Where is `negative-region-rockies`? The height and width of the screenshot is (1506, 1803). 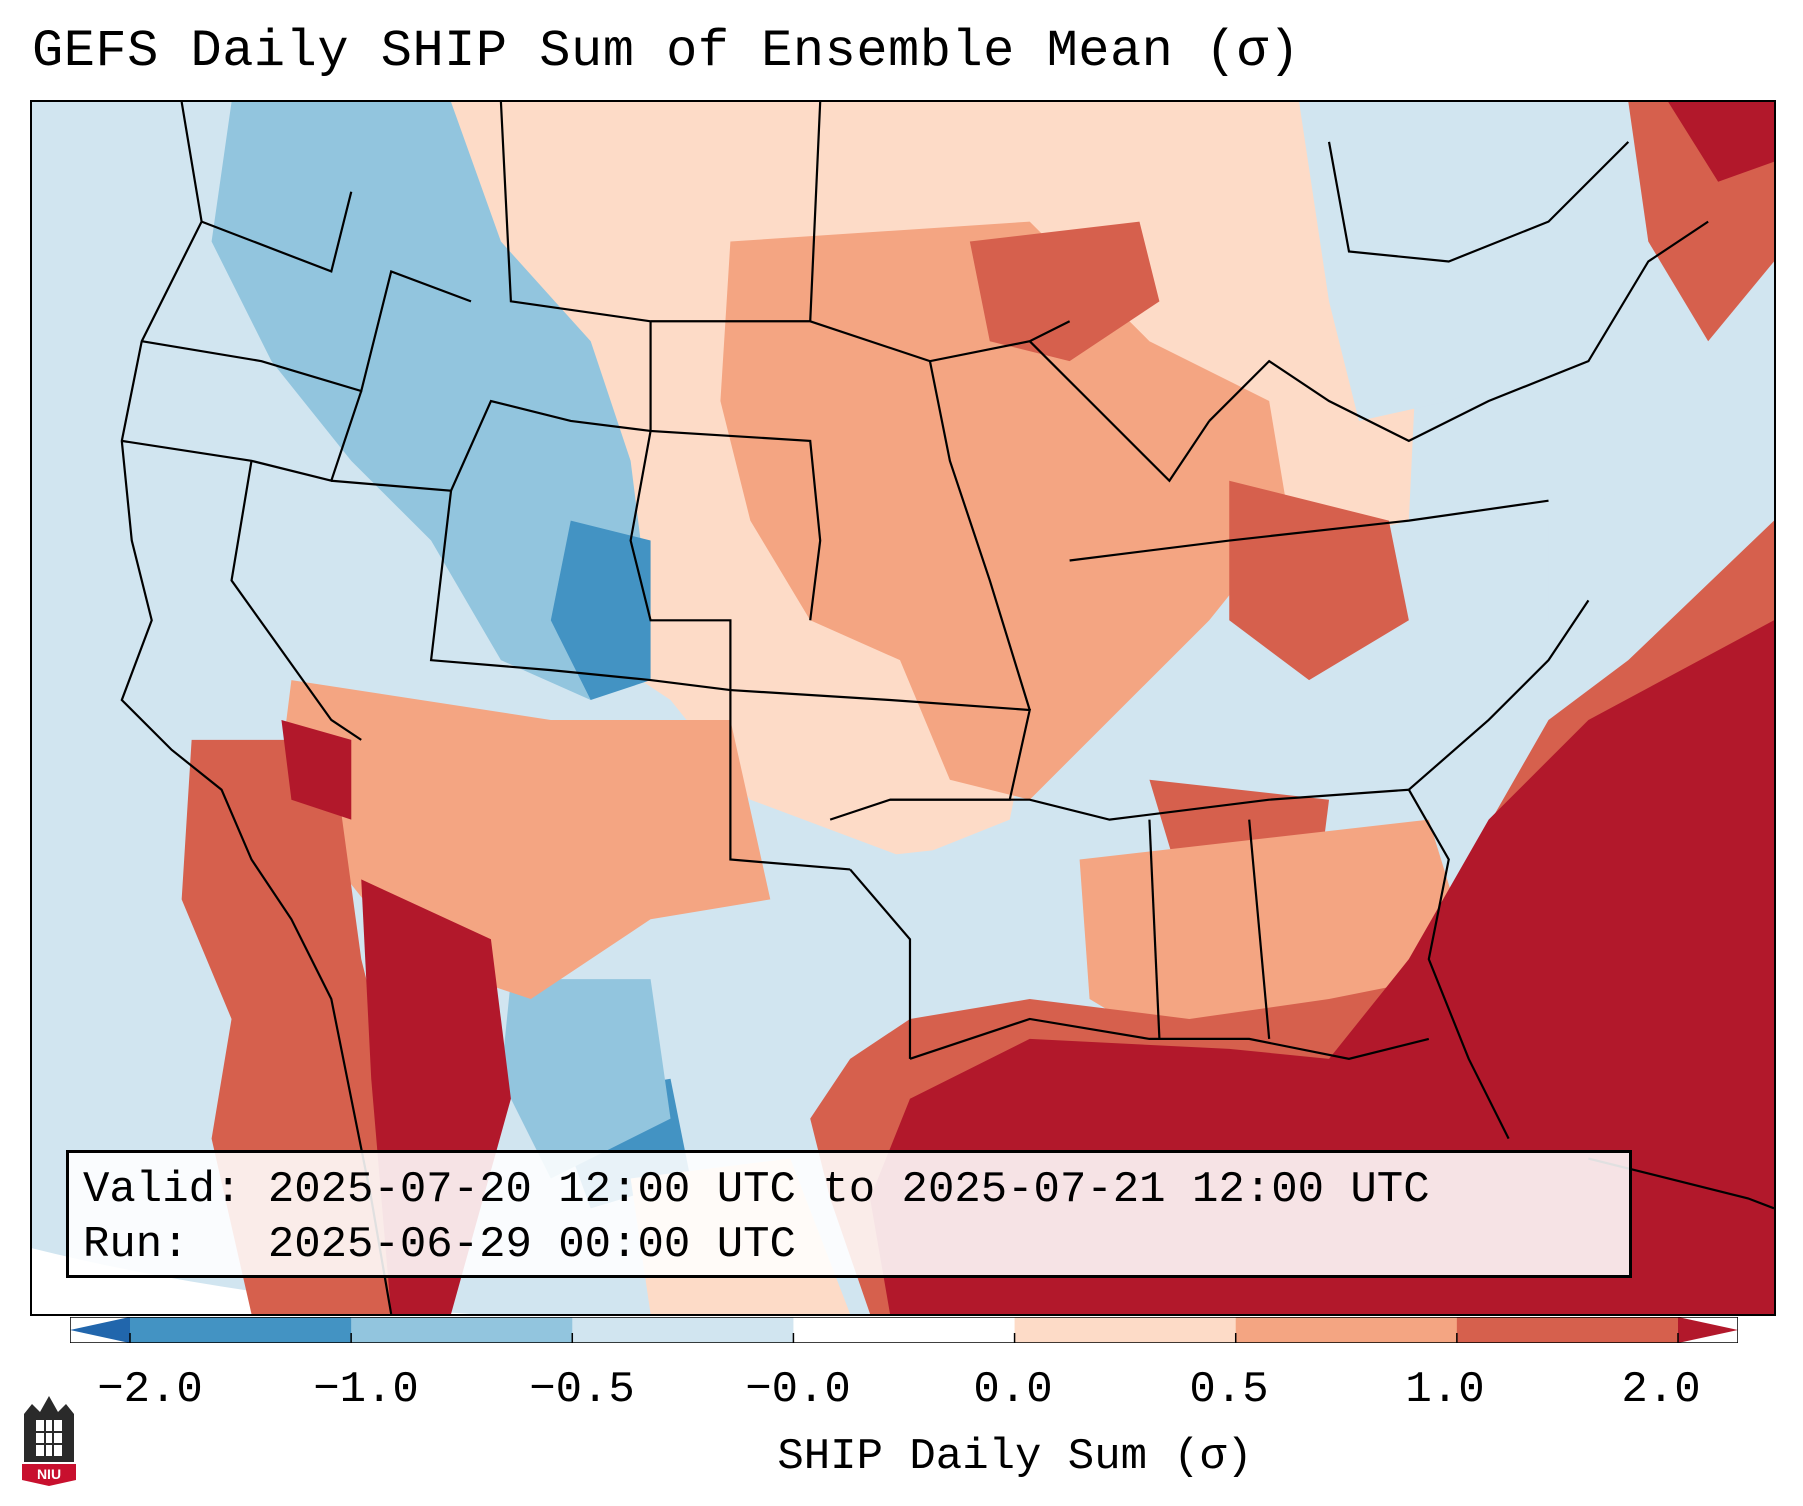 negative-region-rockies is located at coordinates (431, 401).